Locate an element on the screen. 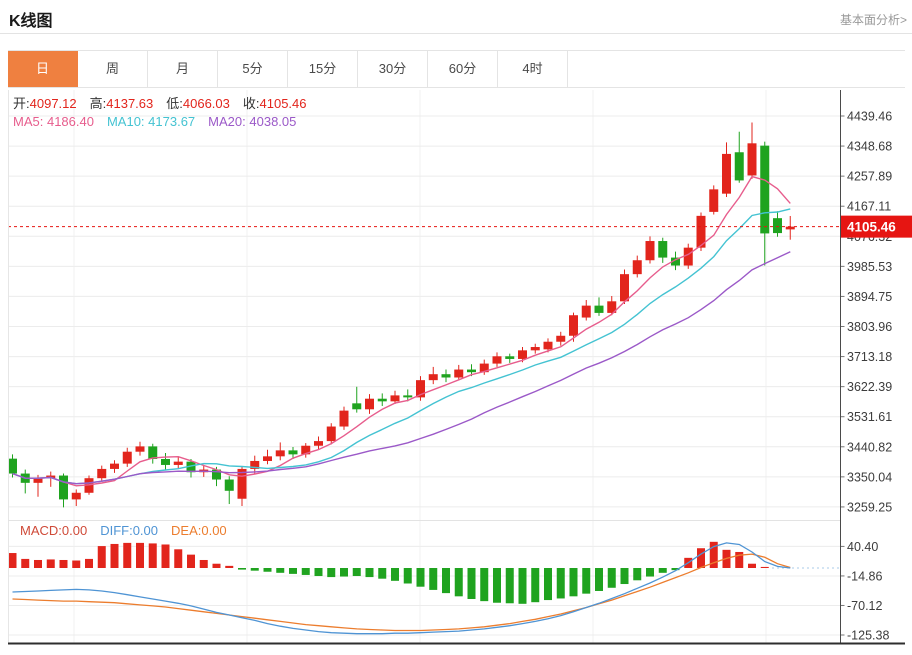 Image resolution: width=912 pixels, height=655 pixels. tab-月: 月 is located at coordinates (183, 69).